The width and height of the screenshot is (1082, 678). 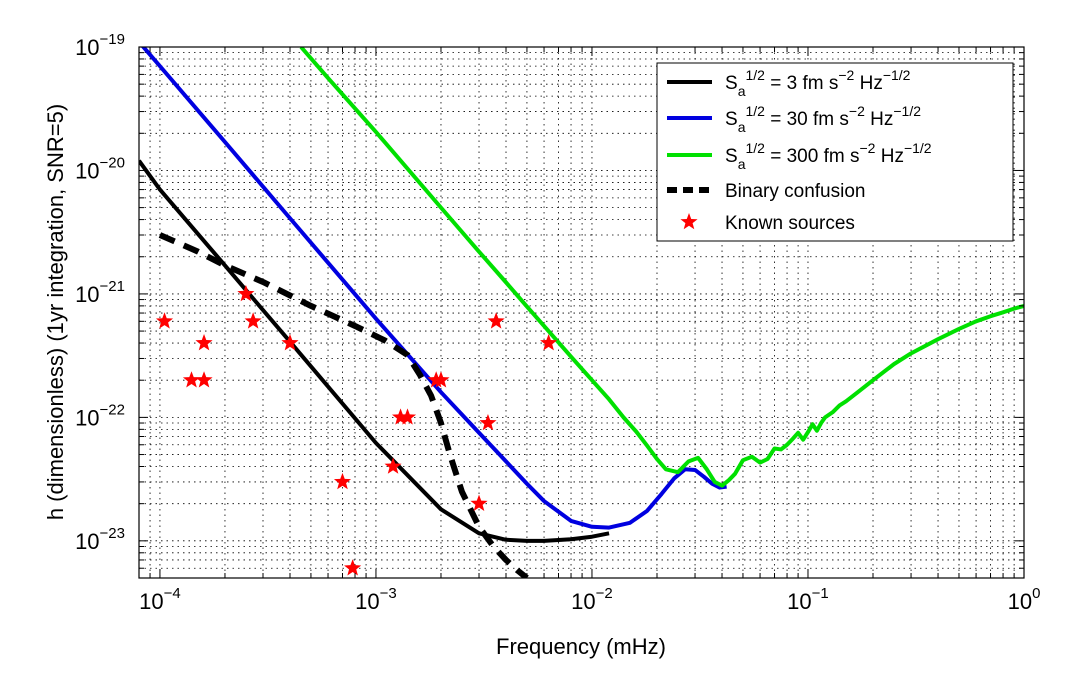 I want to click on y-tick-label: 10−22, so click(x=100, y=415).